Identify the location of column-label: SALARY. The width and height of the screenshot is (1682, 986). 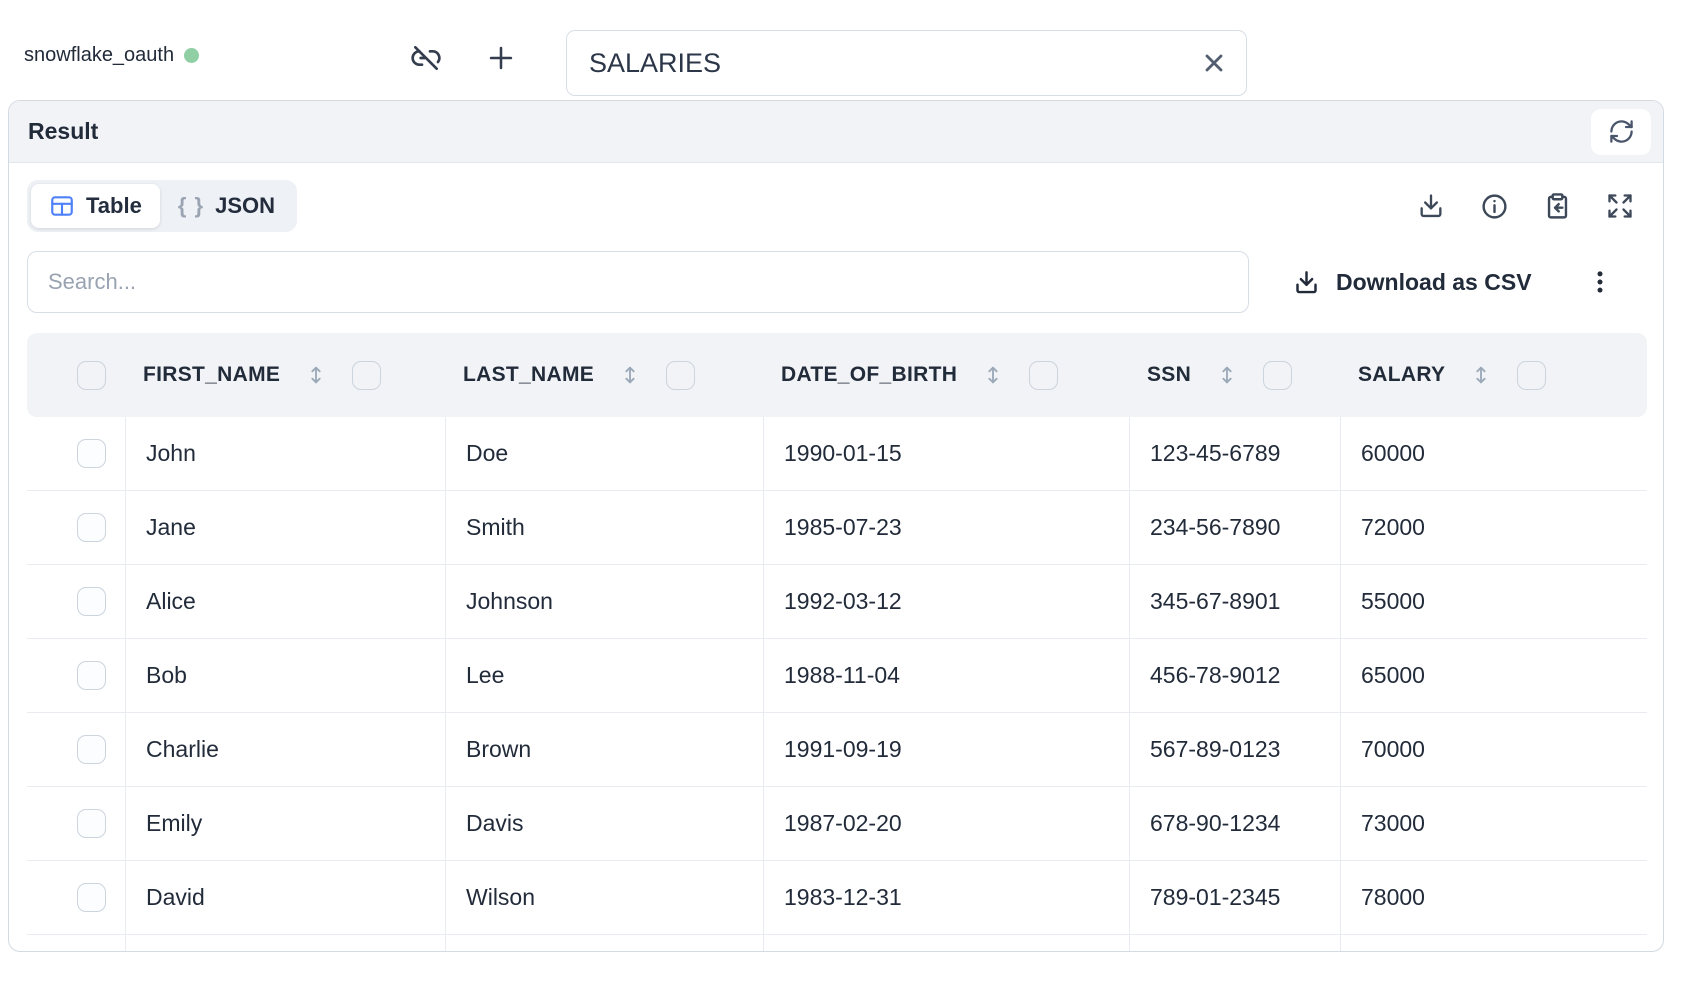
(1402, 374).